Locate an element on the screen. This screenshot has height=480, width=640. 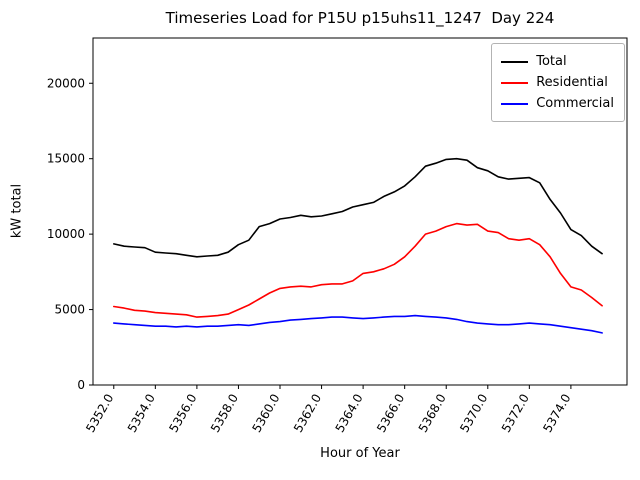
series-line-commercial is located at coordinates (358, 324).